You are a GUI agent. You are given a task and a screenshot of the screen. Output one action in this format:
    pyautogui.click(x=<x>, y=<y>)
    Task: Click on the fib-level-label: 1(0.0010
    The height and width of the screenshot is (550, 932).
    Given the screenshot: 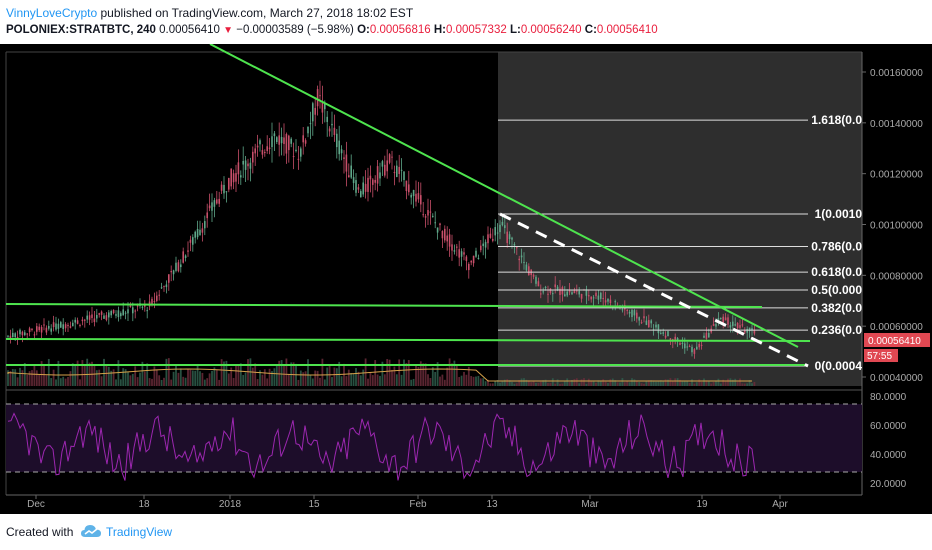 What is the action you would take?
    pyautogui.click(x=839, y=214)
    